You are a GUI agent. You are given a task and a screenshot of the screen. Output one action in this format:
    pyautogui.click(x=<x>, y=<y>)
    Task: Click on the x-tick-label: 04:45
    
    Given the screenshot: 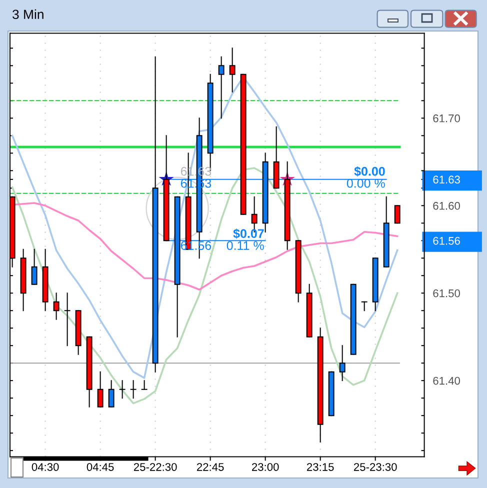 What is the action you would take?
    pyautogui.click(x=100, y=467)
    